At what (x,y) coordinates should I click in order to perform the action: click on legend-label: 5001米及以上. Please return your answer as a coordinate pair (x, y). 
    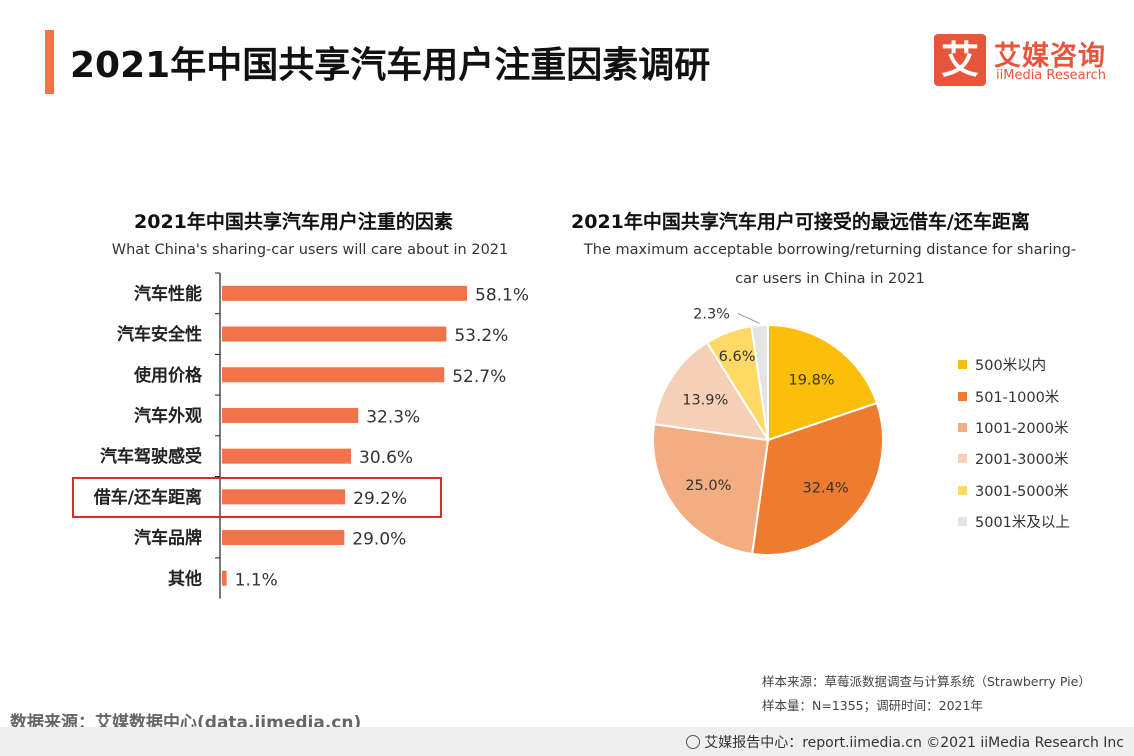
    Looking at the image, I should click on (1022, 523).